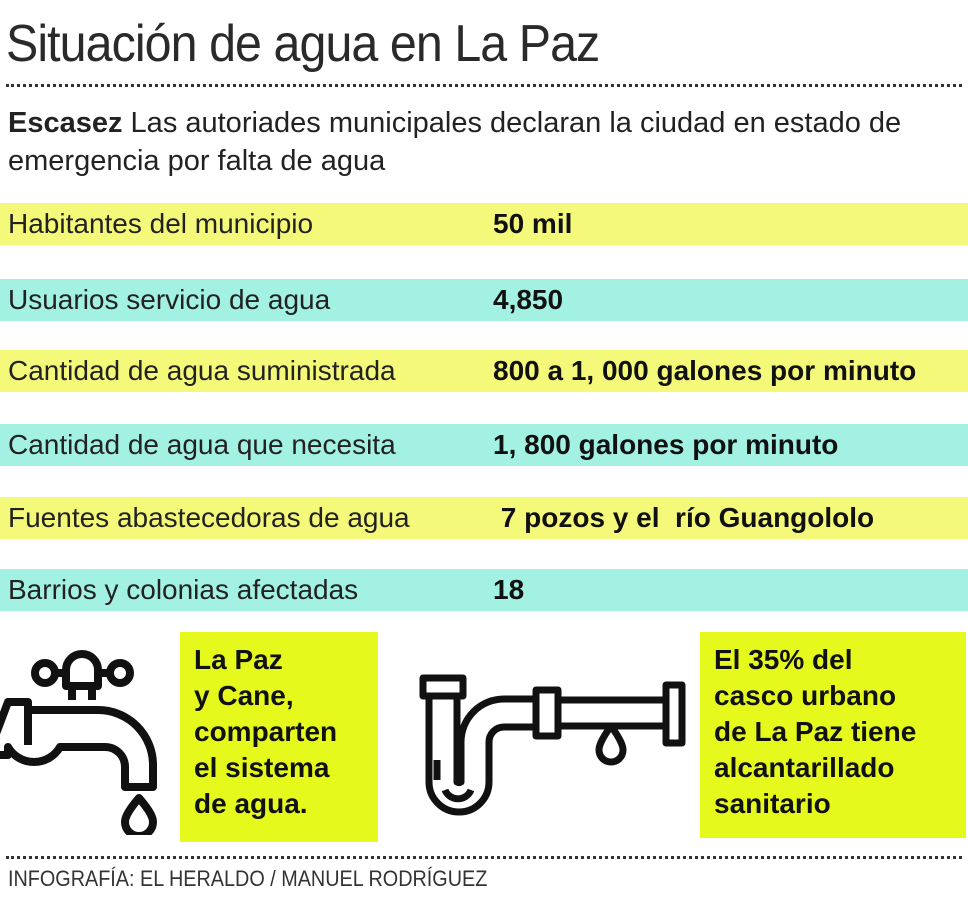  I want to click on box-line: el sistema, so click(262, 767).